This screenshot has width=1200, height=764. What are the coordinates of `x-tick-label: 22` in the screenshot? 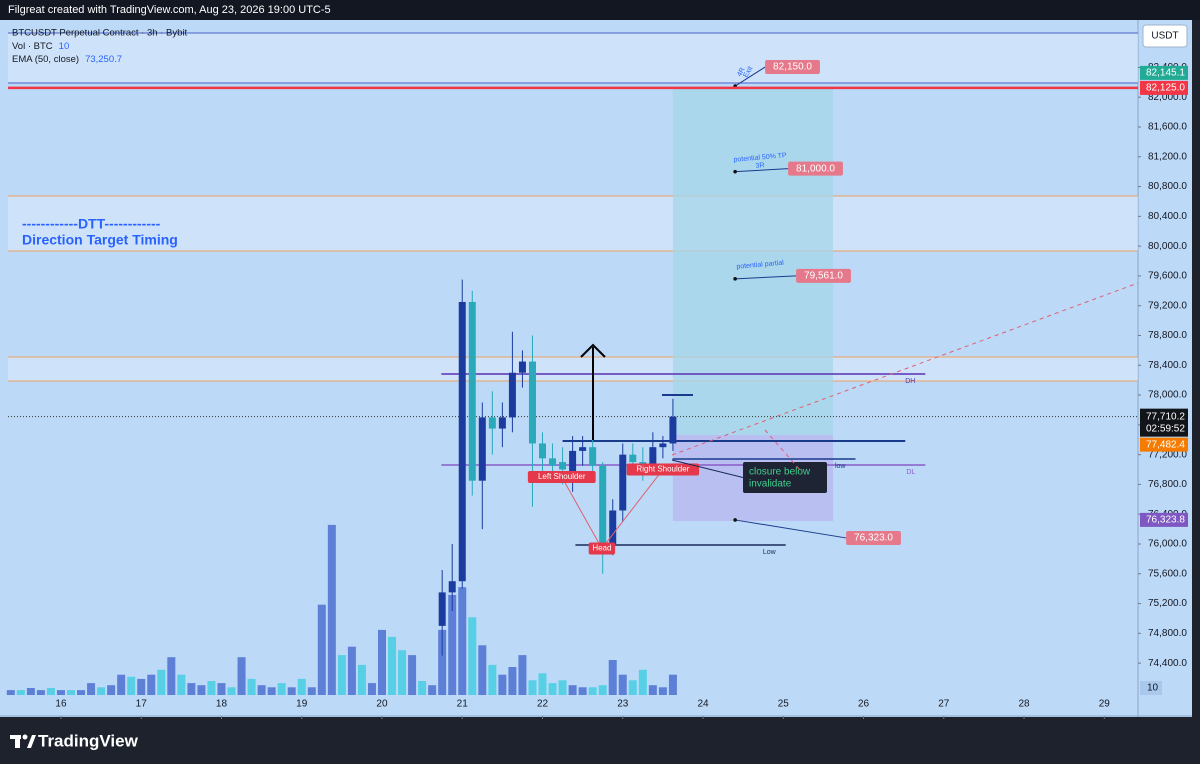 It's located at (543, 704).